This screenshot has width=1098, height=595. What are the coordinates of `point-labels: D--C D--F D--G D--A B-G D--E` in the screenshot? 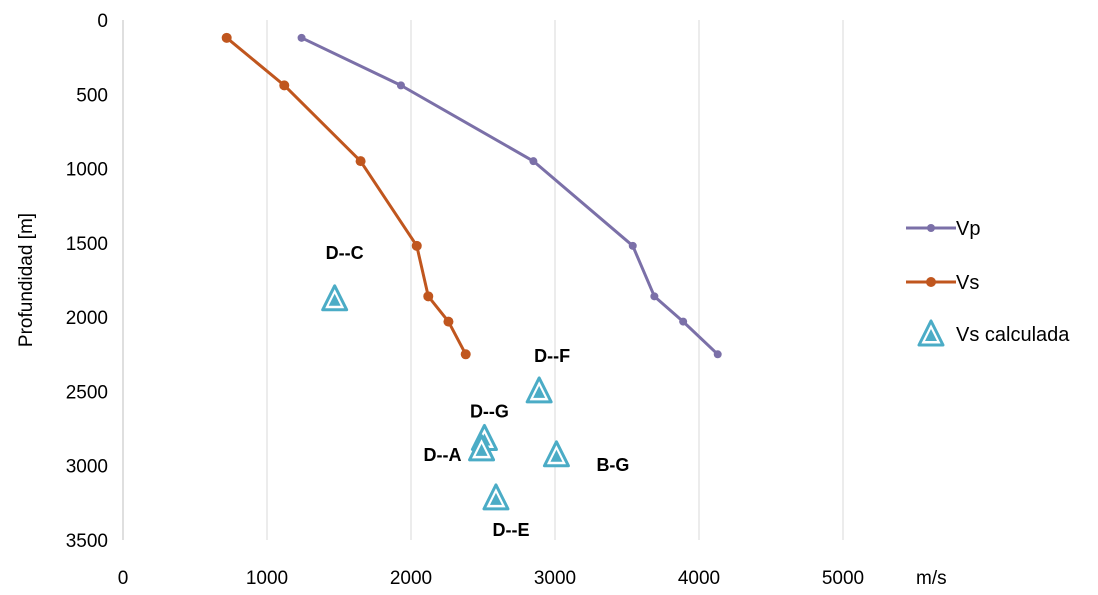 It's located at (478, 391).